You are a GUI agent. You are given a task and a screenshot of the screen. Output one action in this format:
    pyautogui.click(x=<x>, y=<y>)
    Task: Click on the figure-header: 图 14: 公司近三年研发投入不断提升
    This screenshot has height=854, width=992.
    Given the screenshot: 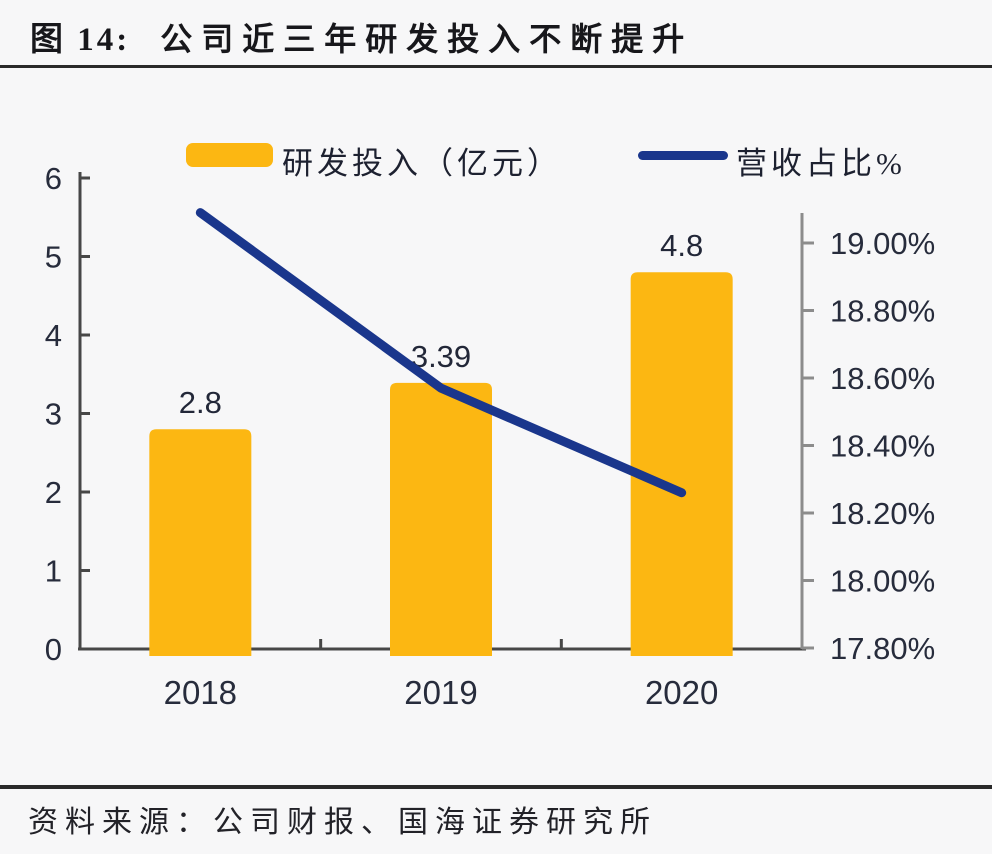 What is the action you would take?
    pyautogui.click(x=361, y=36)
    